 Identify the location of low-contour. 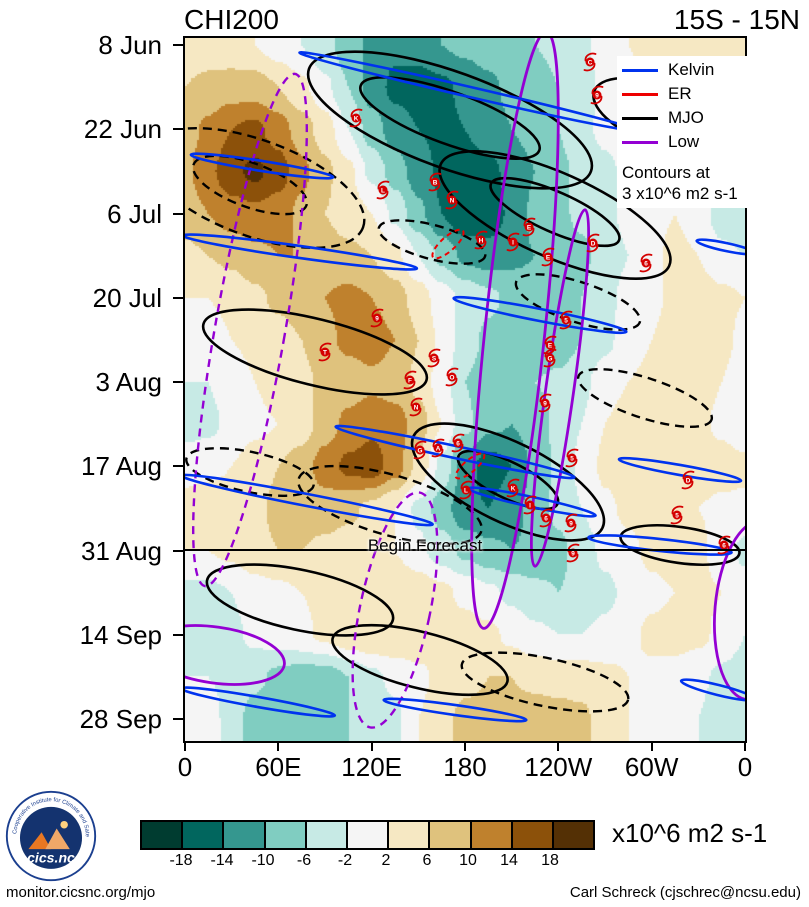
(560, 388).